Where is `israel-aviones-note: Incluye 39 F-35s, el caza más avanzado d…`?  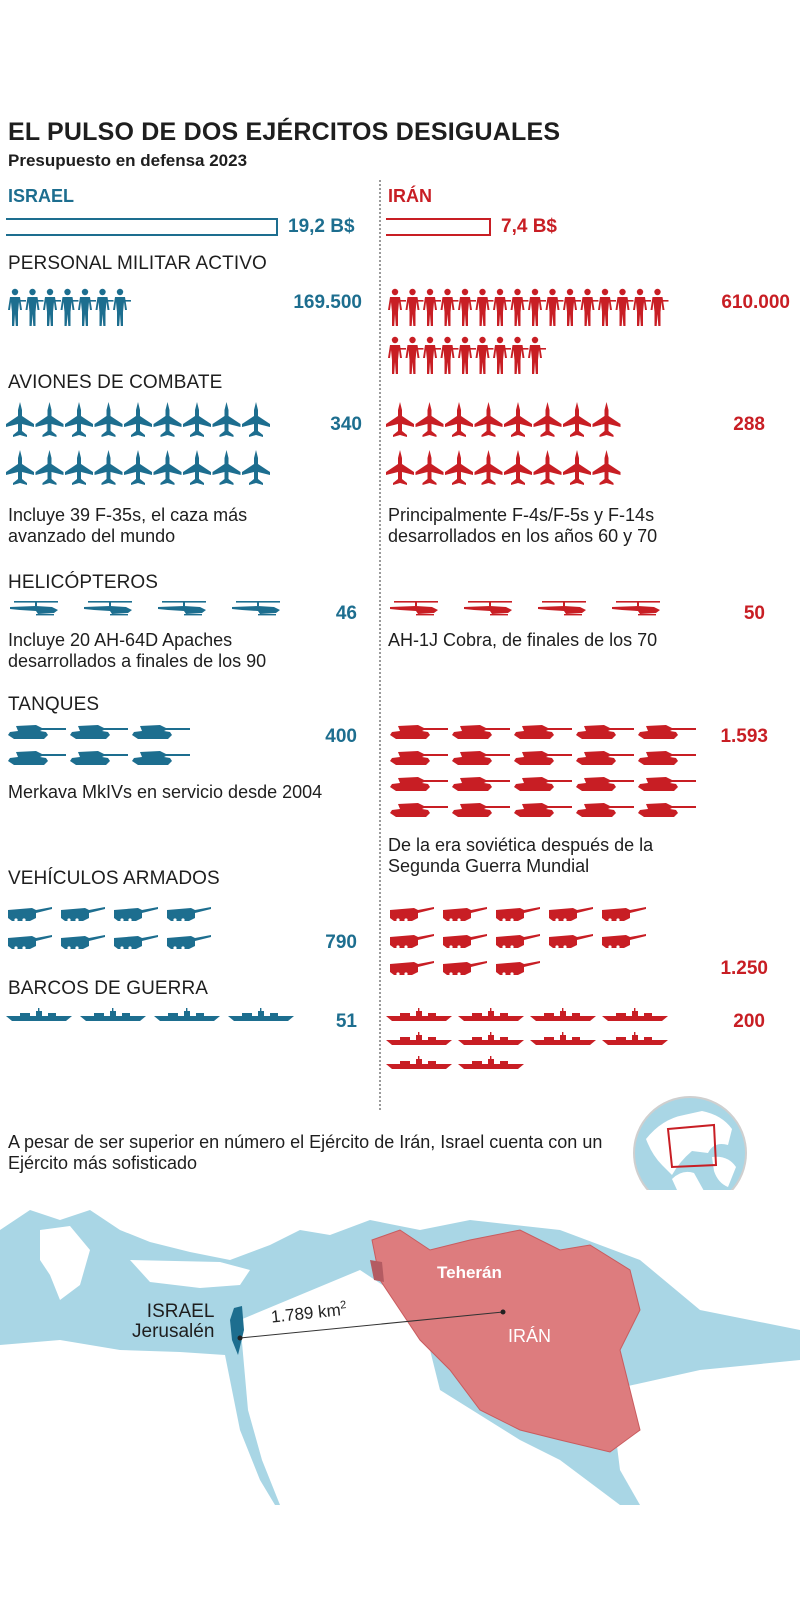
israel-aviones-note: Incluye 39 F-35s, el caza más avanzado d… is located at coordinates (128, 525).